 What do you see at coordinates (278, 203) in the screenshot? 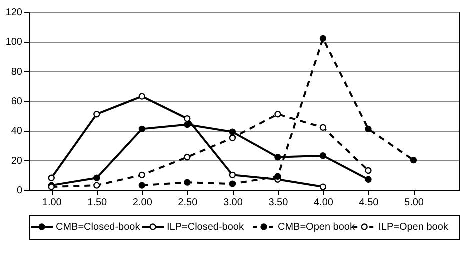
I see `x-tick-label: 3.50` at bounding box center [278, 203].